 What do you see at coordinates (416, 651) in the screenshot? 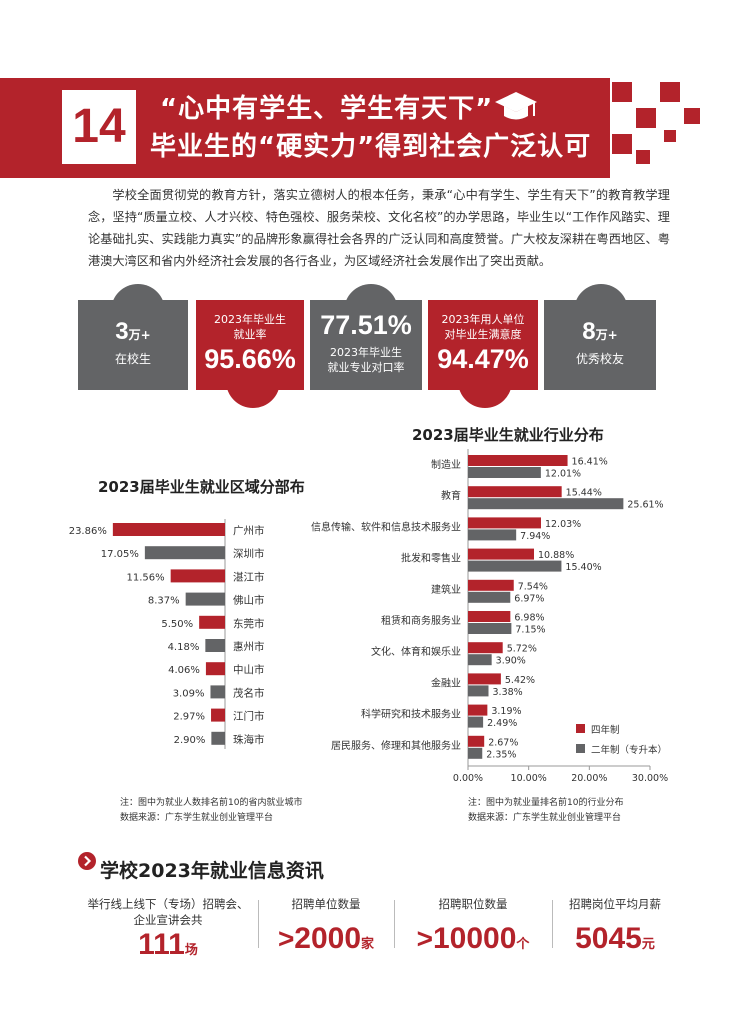
I see `industry-category-label: 文化、体育和娱乐业` at bounding box center [416, 651].